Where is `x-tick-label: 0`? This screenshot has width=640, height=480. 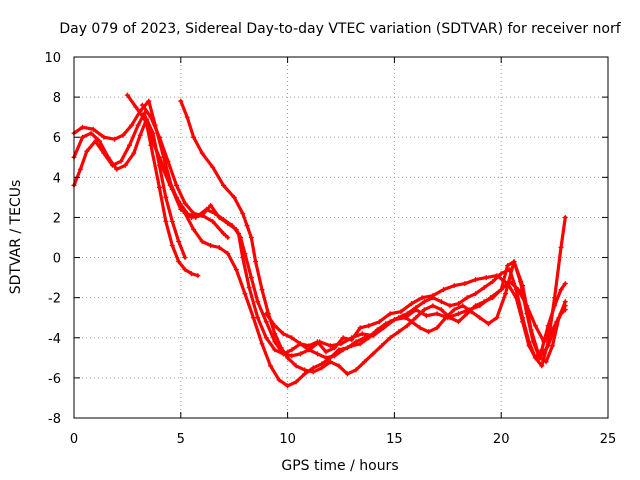 x-tick-label: 0 is located at coordinates (74, 439).